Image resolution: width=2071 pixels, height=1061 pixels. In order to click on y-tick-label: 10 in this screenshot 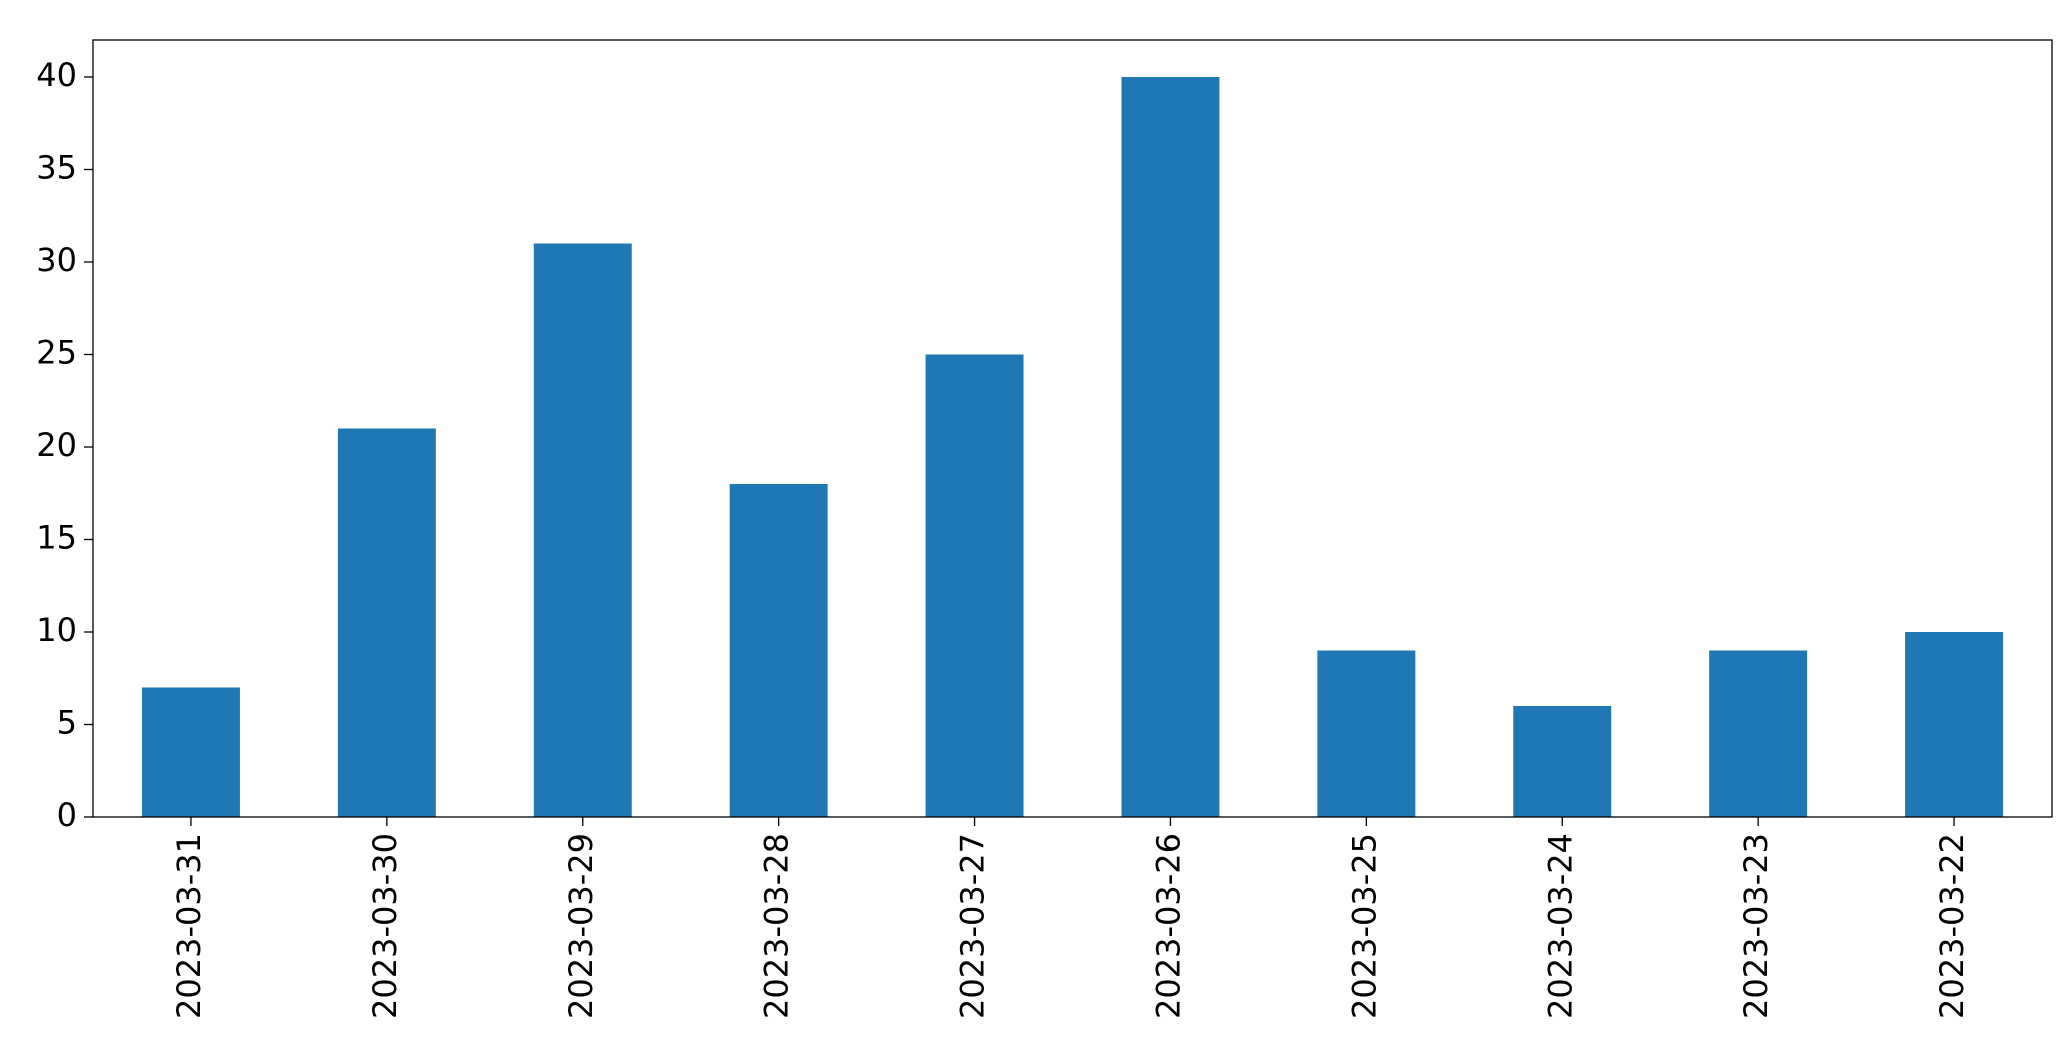, I will do `click(56, 630)`.